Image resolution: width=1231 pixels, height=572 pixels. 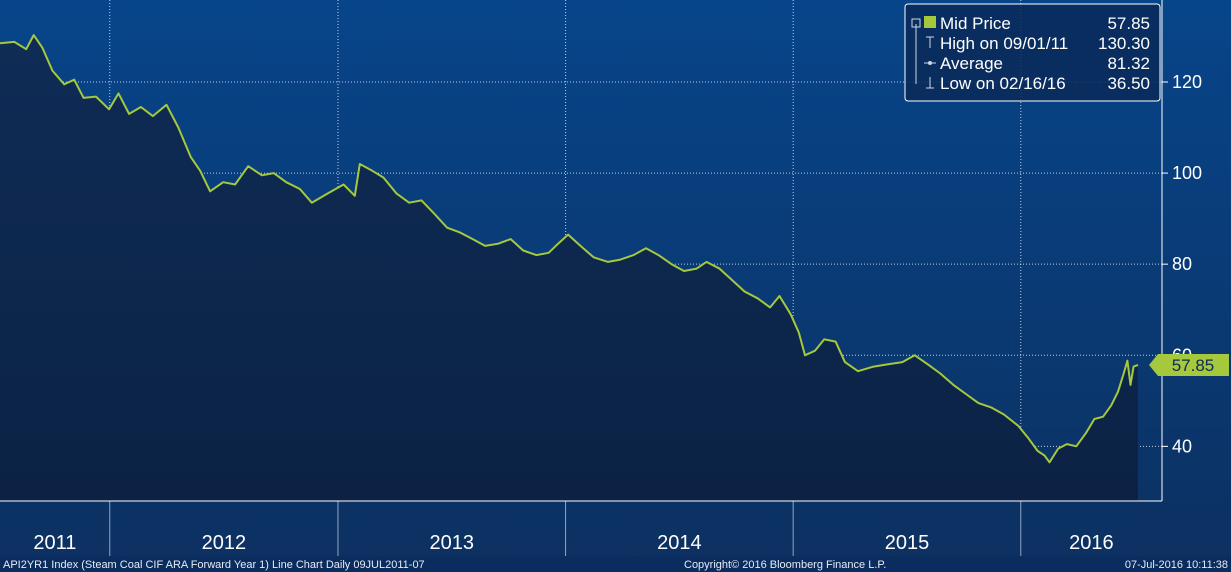 What do you see at coordinates (1124, 43) in the screenshot?
I see `legend-value-high: 130.30` at bounding box center [1124, 43].